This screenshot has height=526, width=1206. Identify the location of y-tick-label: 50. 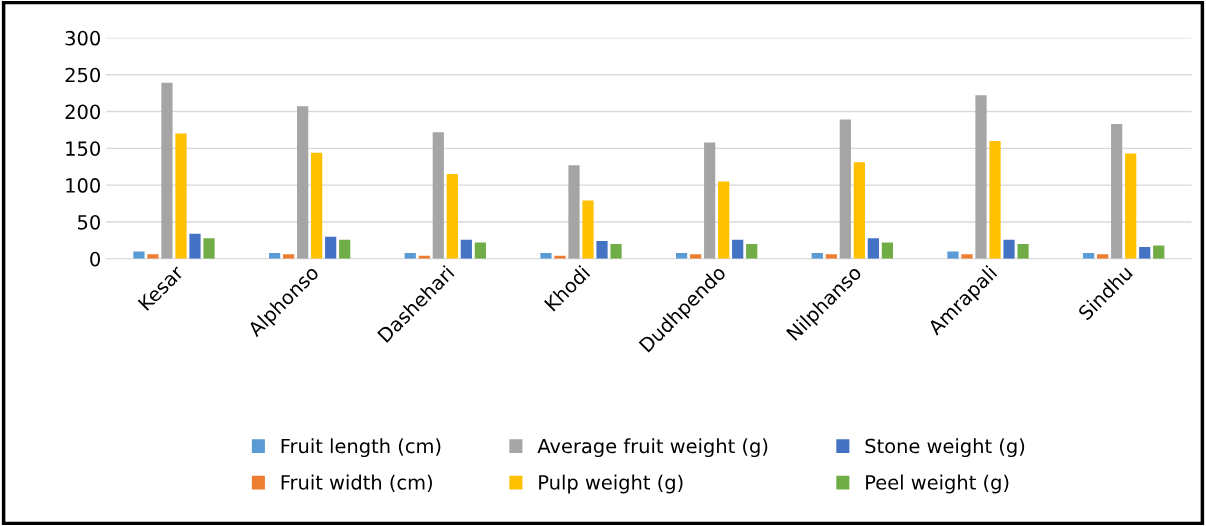
(89, 222).